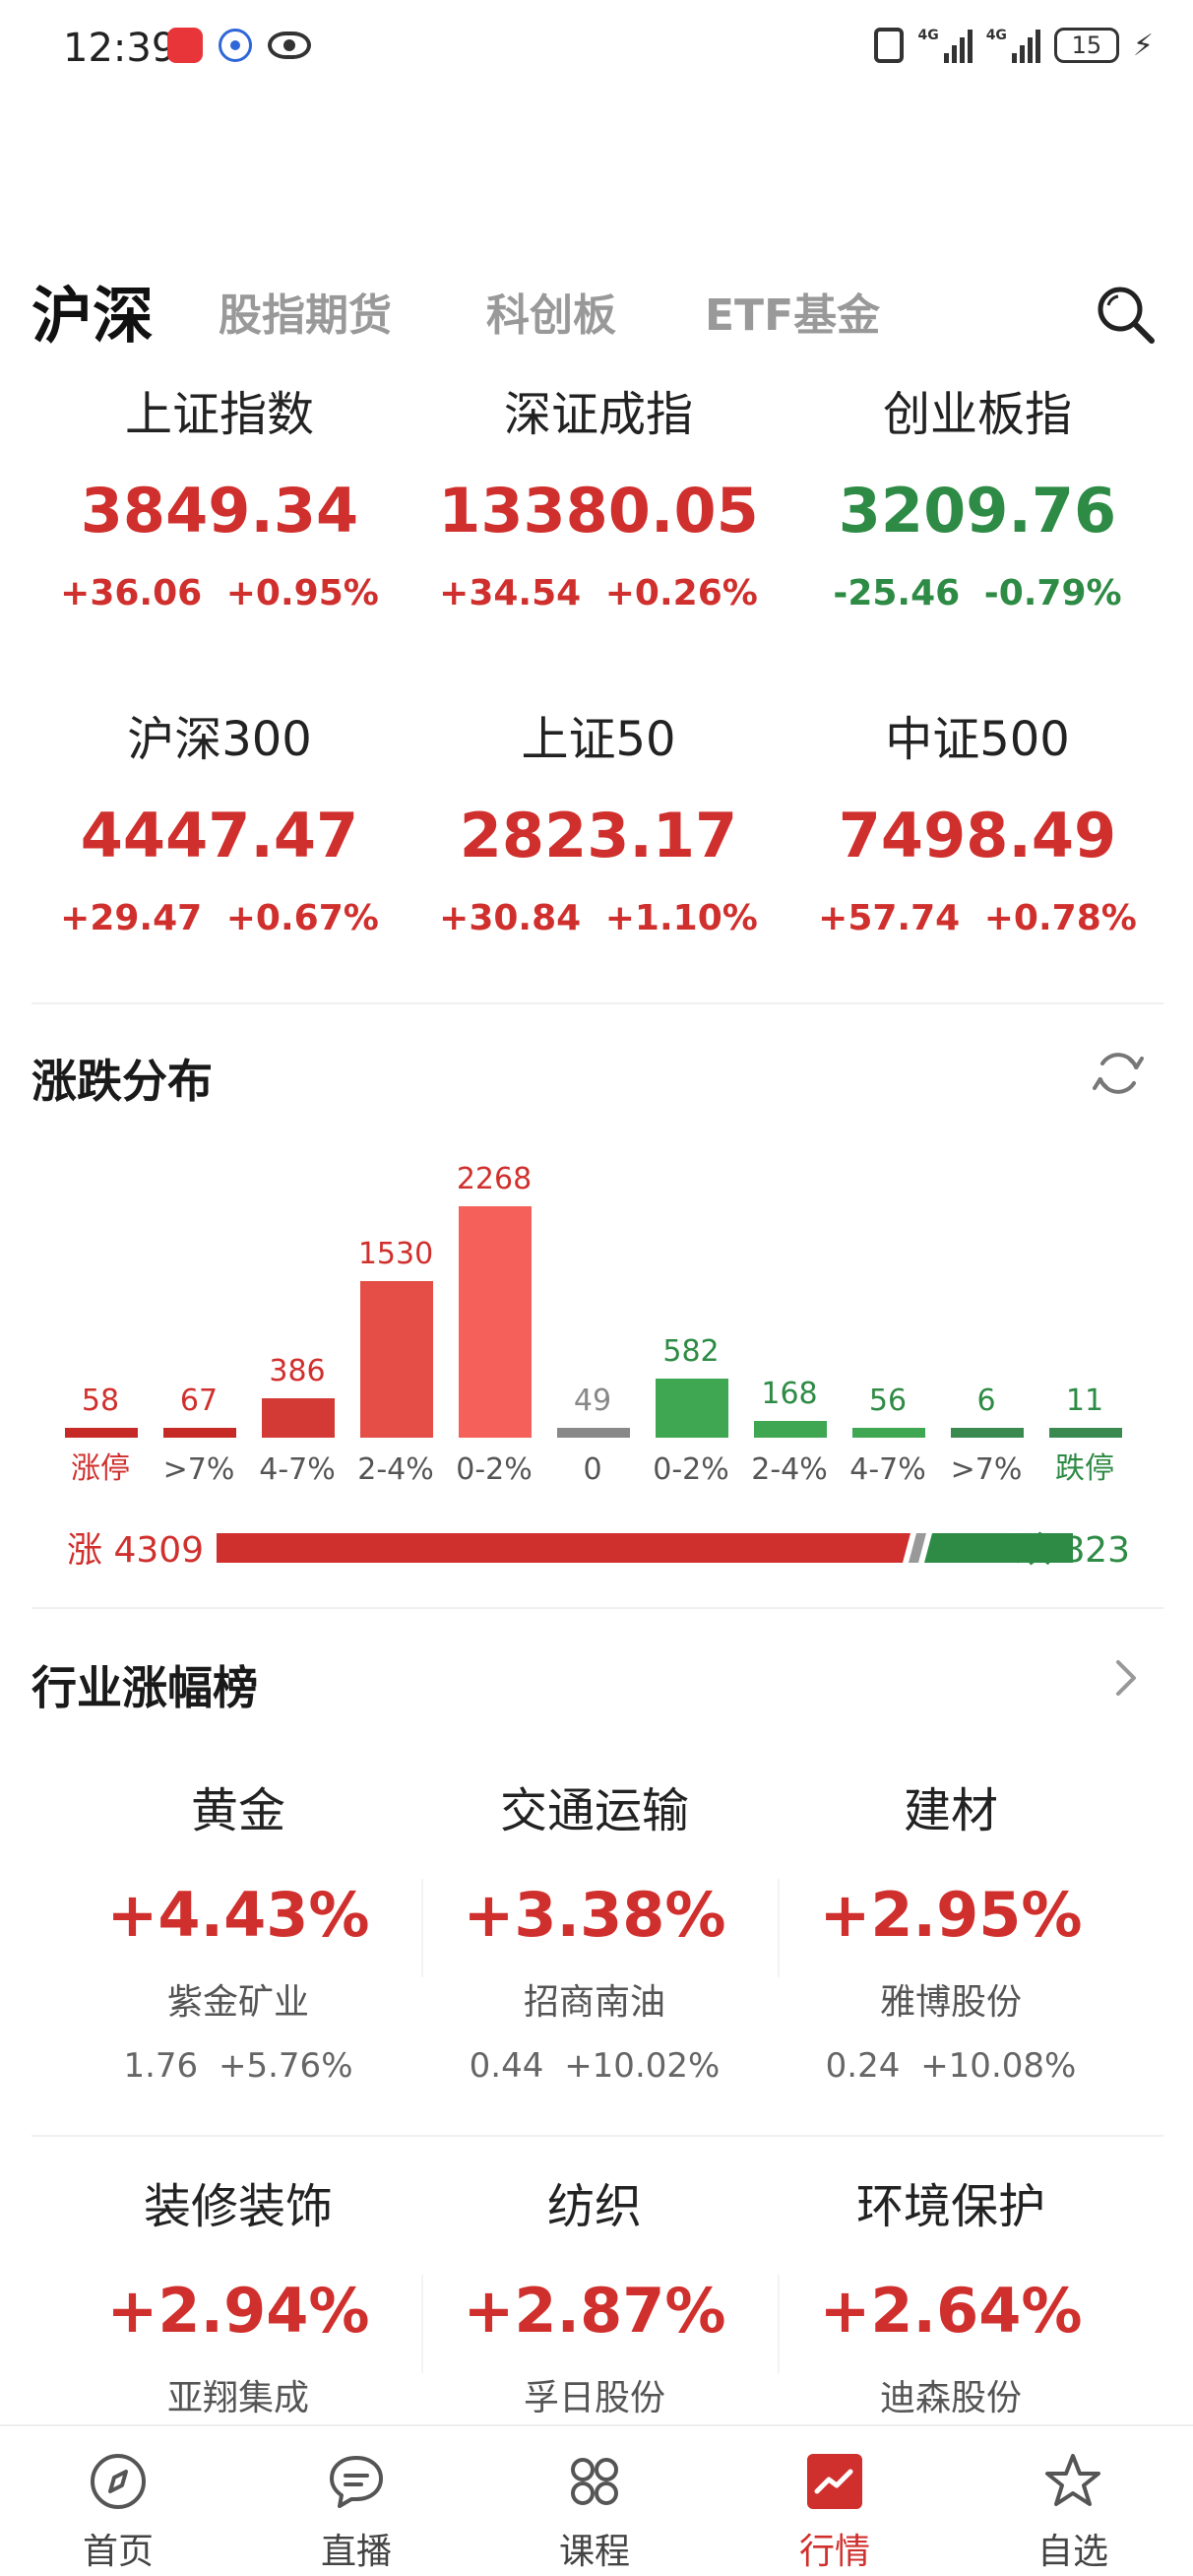 Image resolution: width=1193 pixels, height=2576 pixels. Describe the element at coordinates (238, 2298) in the screenshot. I see `industry-card: 装修装饰 +2.94% 亚翔集成` at that location.